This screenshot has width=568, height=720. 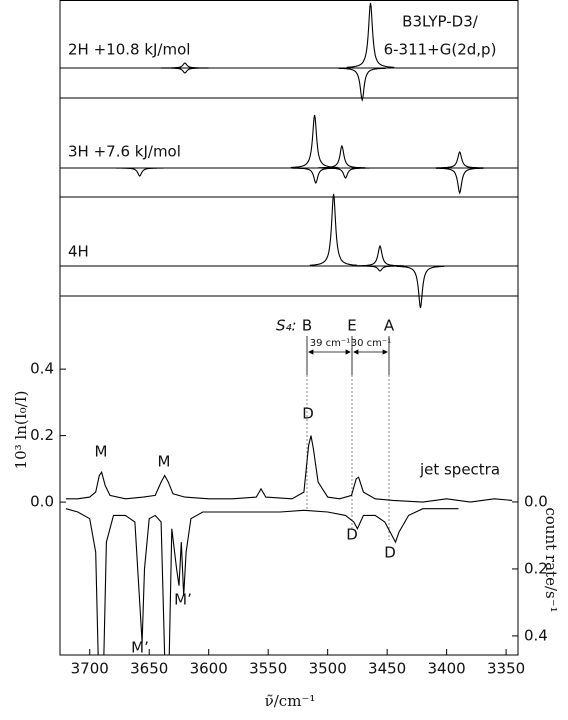 What do you see at coordinates (286, 326) in the screenshot?
I see `splitting-label: S₄:` at bounding box center [286, 326].